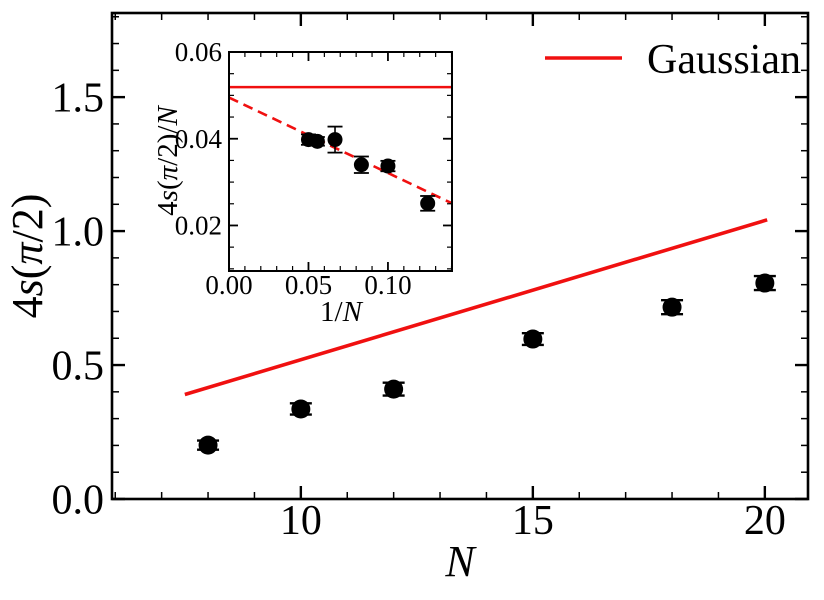 This screenshot has height=600, width=824. I want to click on ticks, so click(340, 161).